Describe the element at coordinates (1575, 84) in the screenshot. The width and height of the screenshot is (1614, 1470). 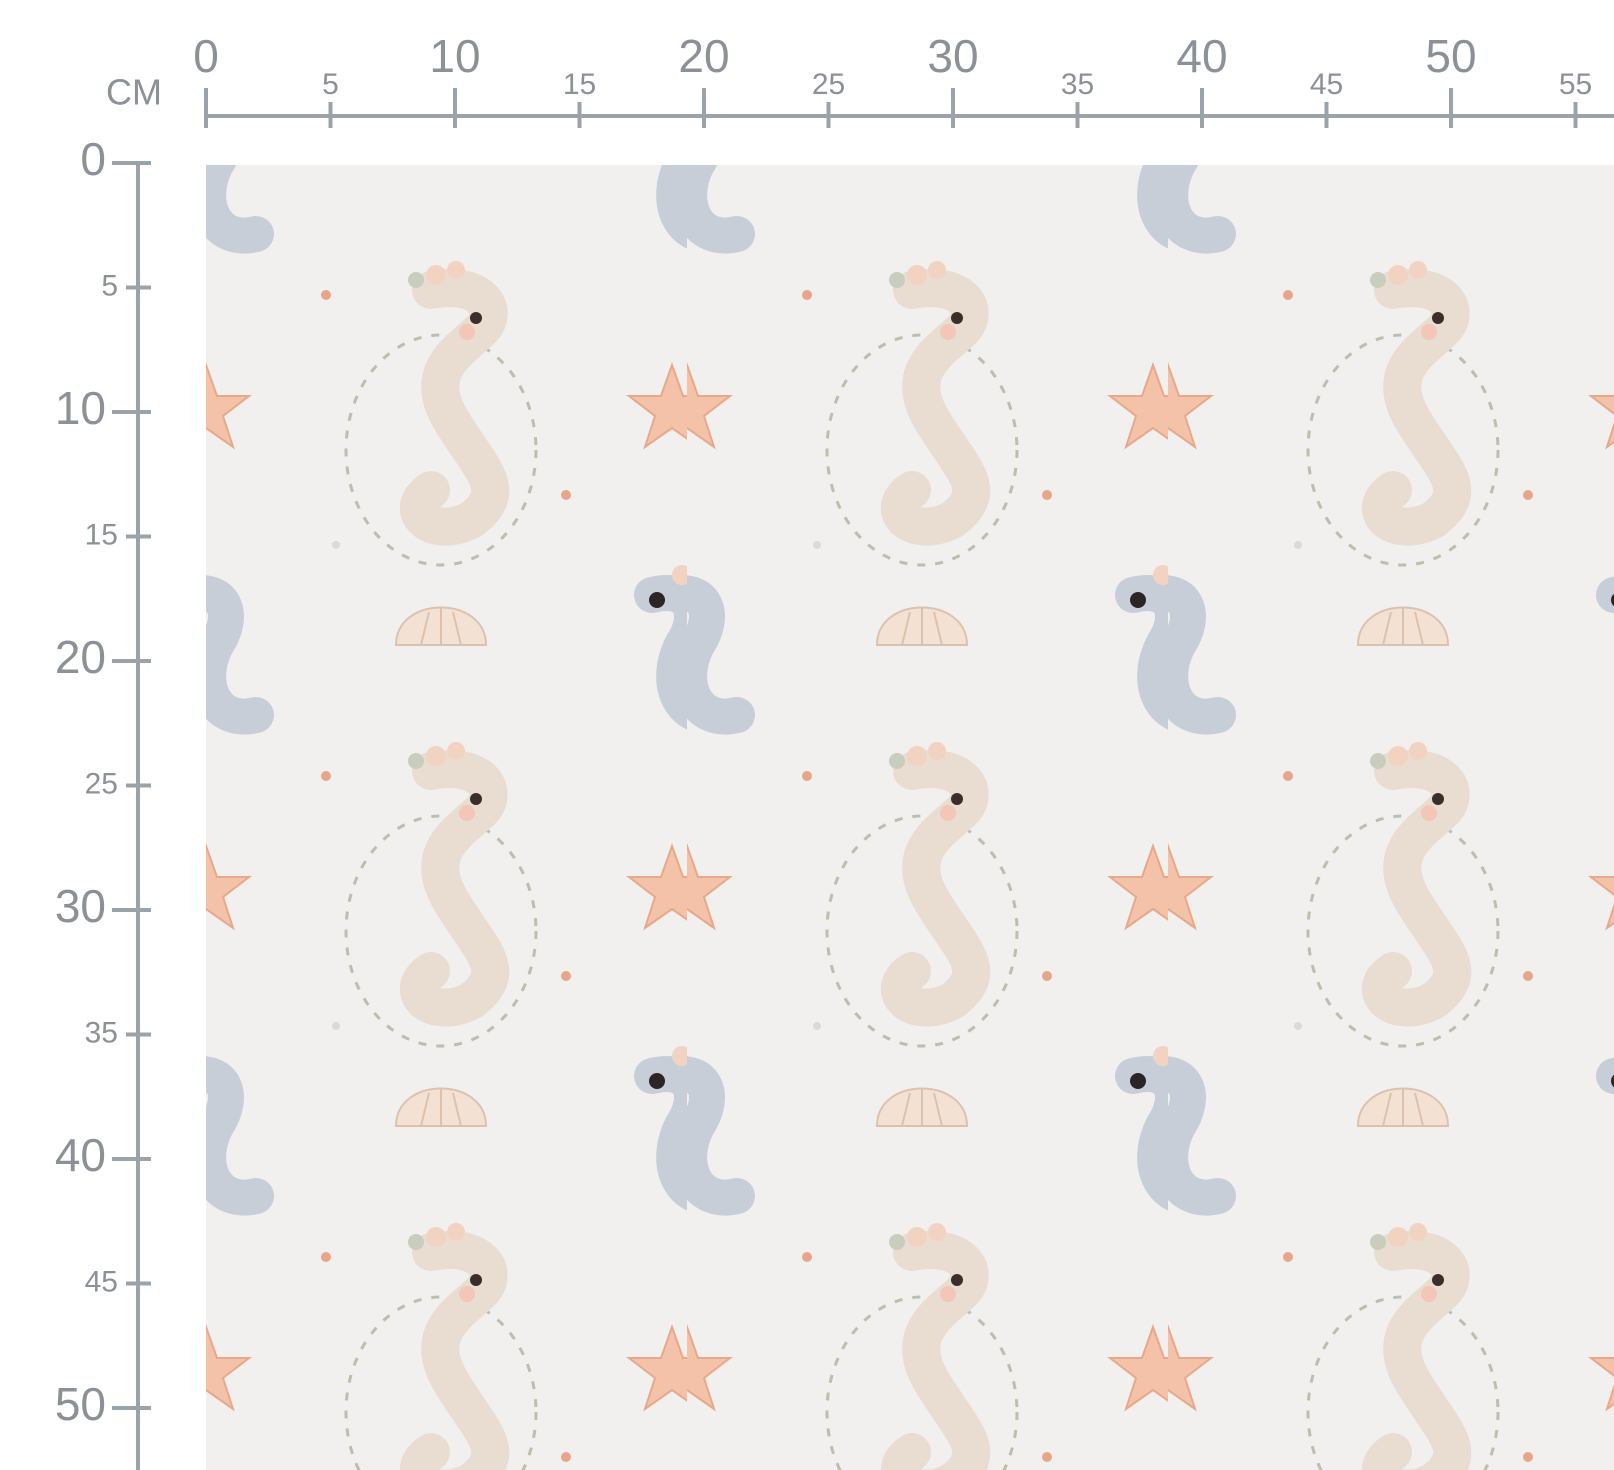
I see `tick-label: 55` at that location.